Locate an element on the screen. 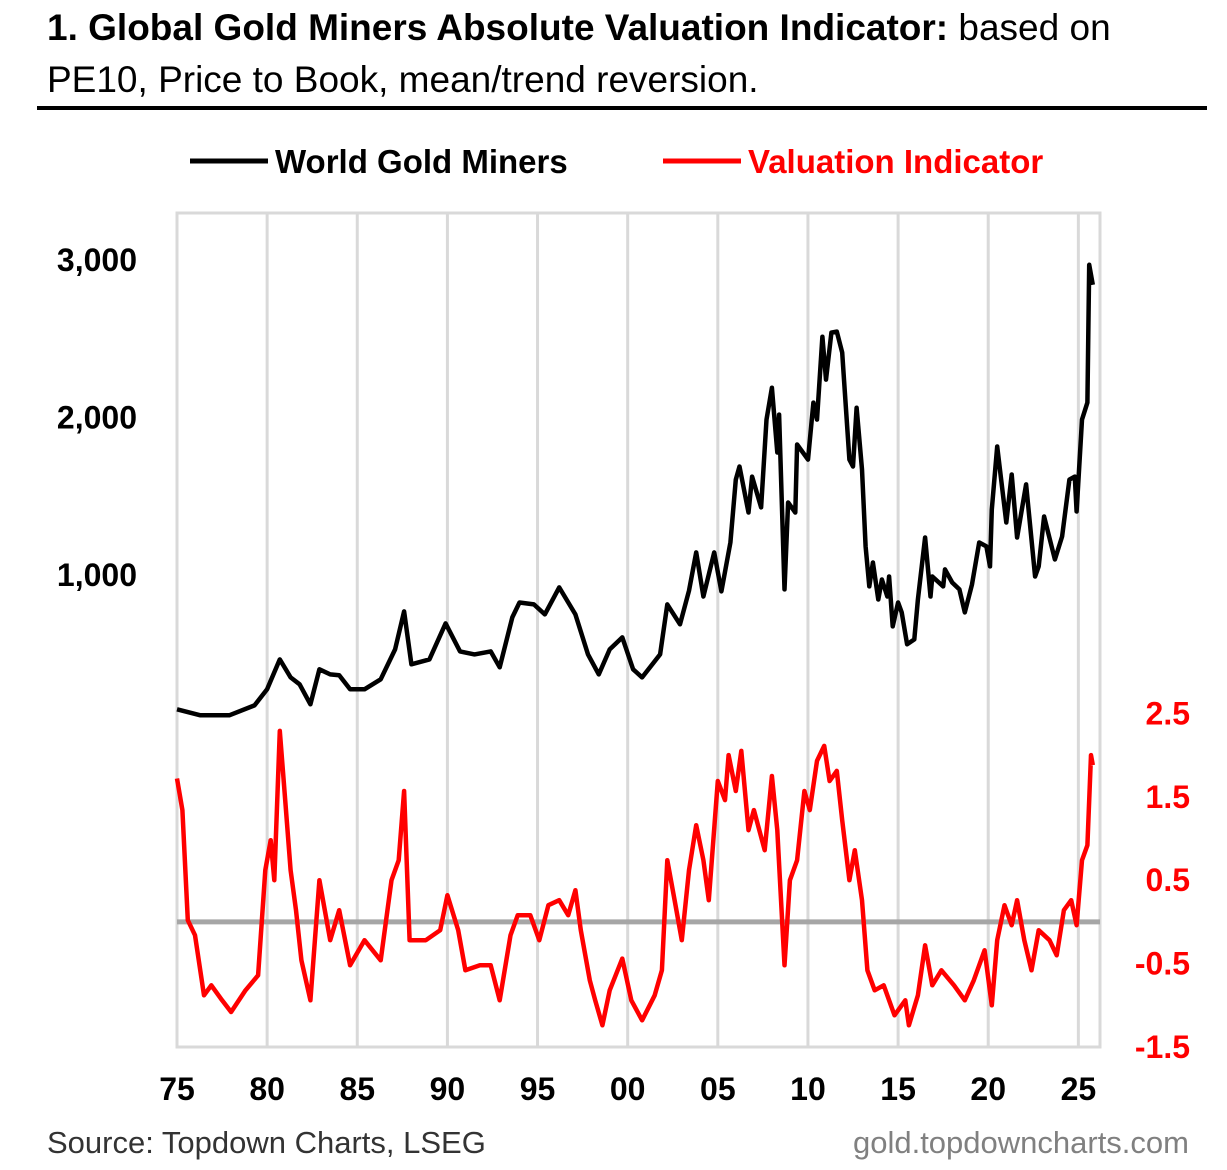  right-y-tick-label: -1.5 is located at coordinates (1162, 1047).